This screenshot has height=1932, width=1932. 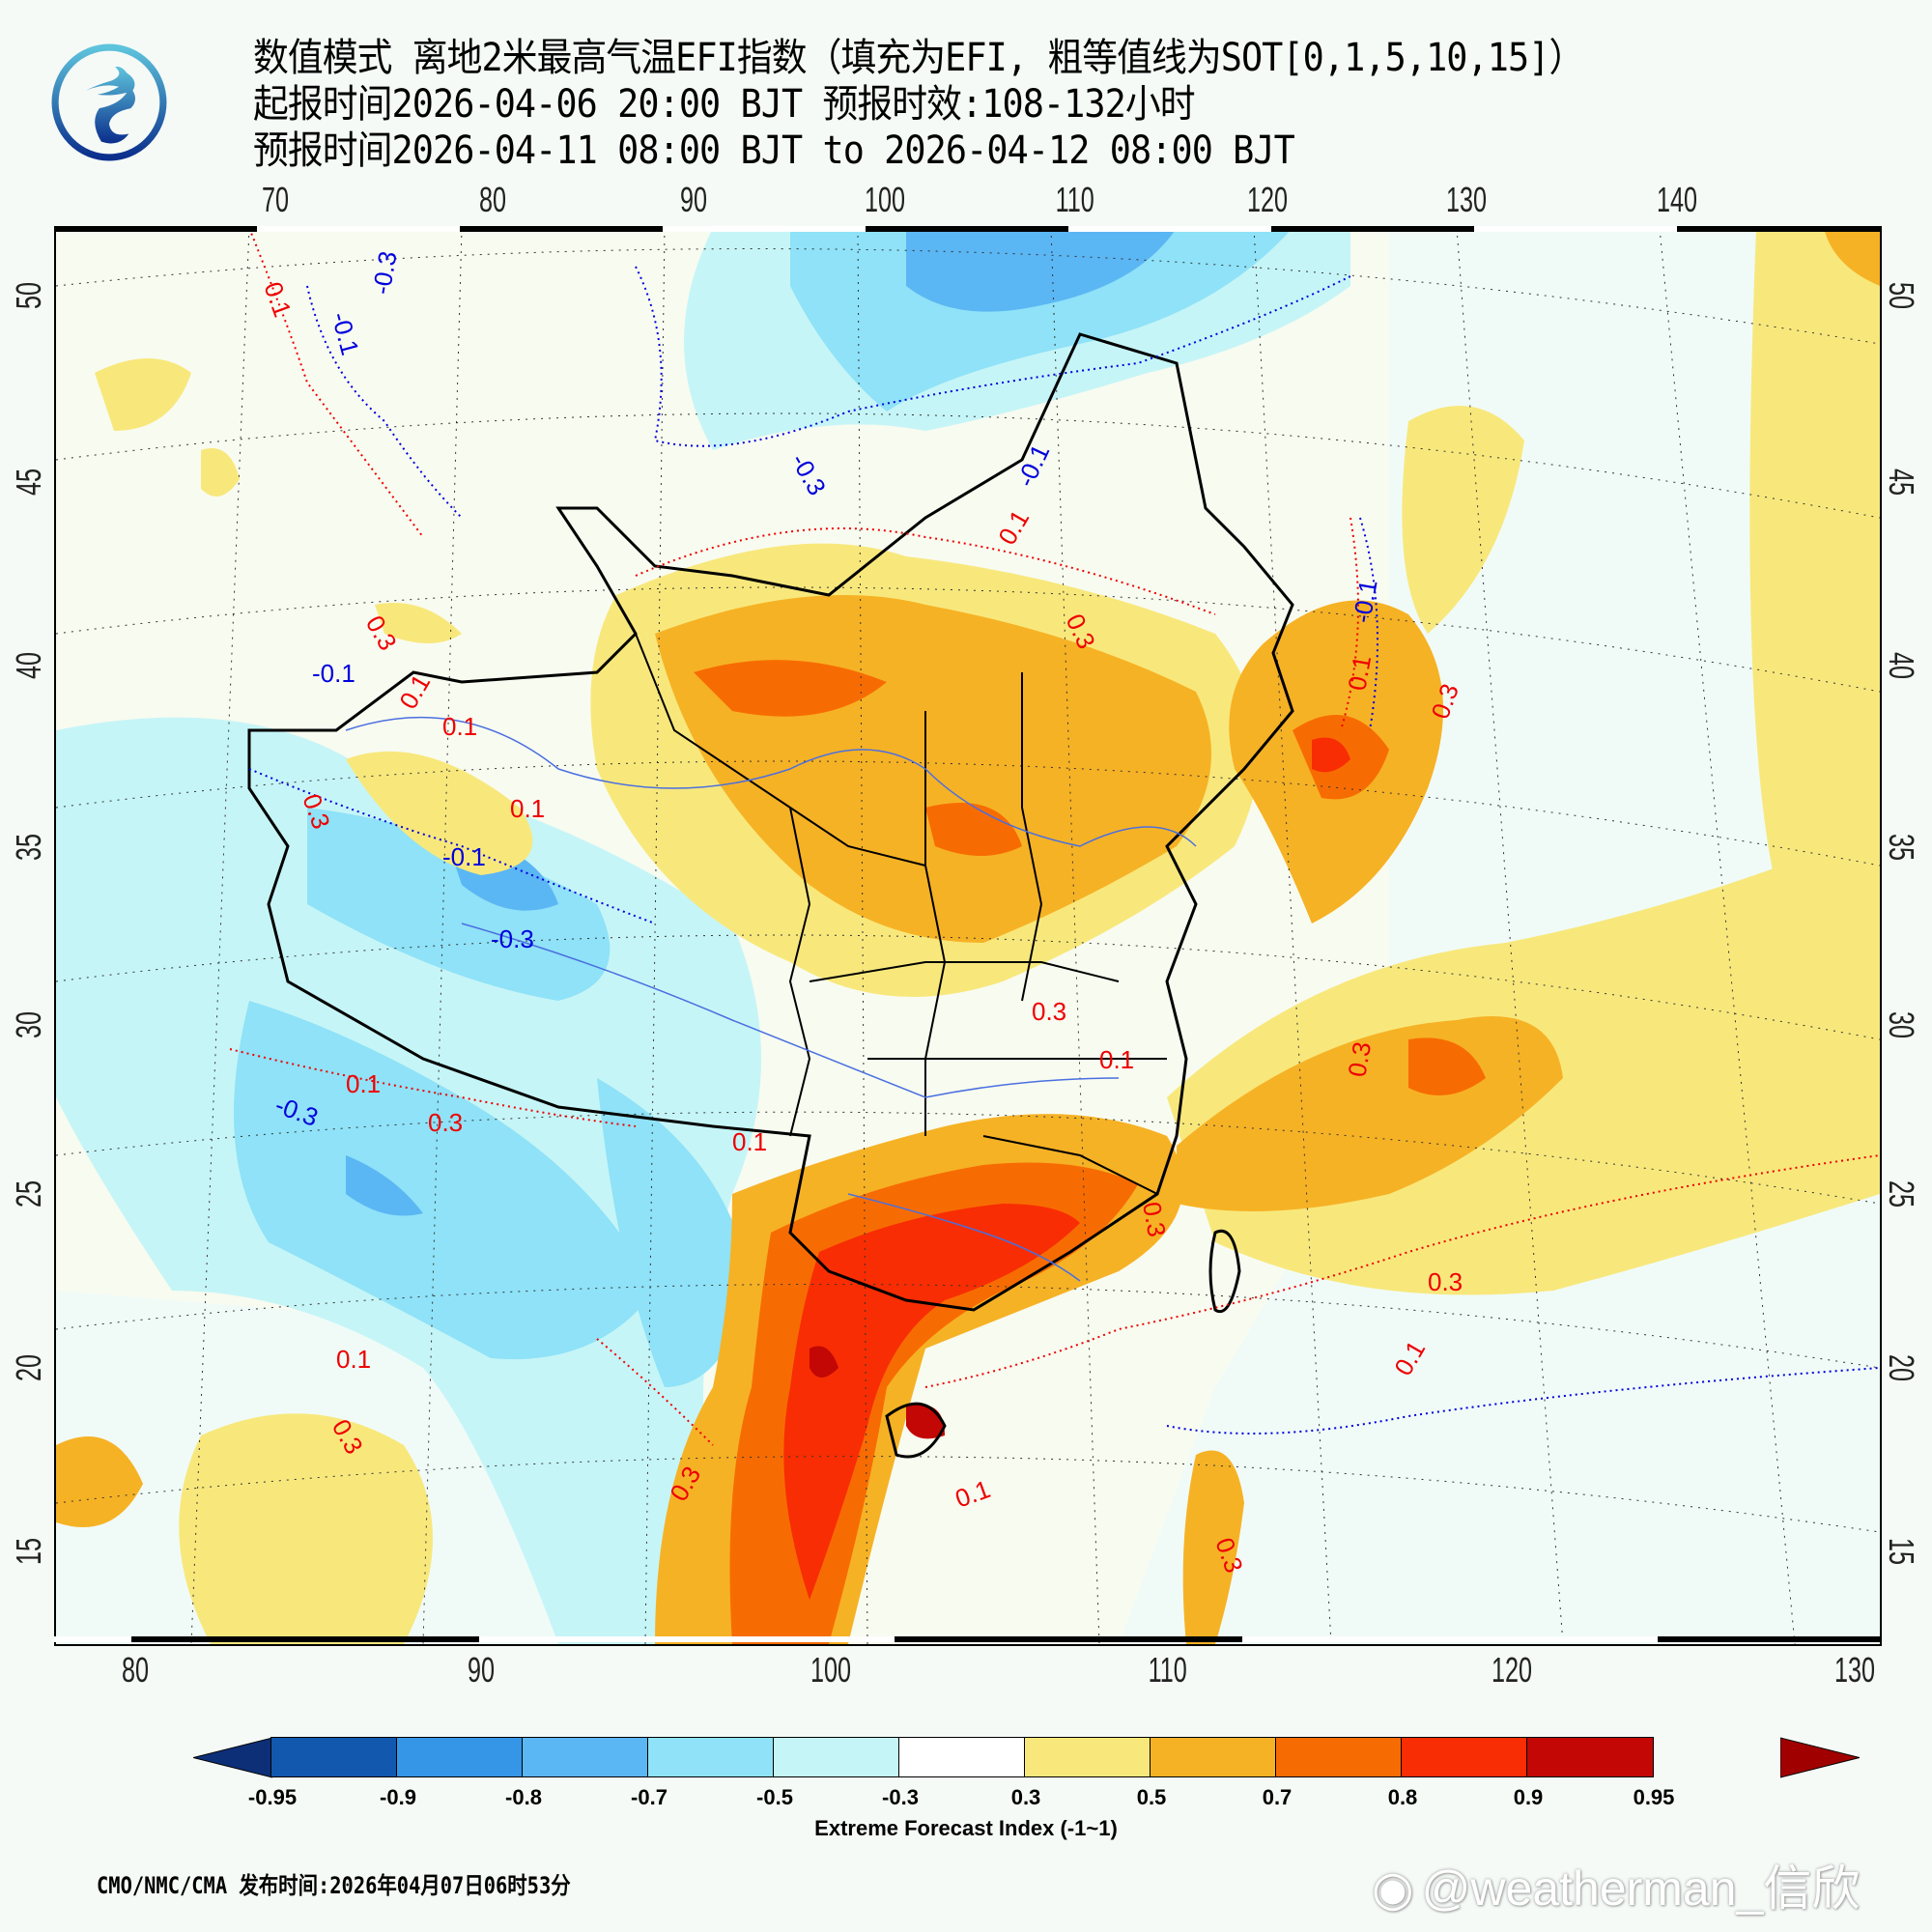 I want to click on colorbar-tick-label: 0.5, so click(x=1151, y=1797).